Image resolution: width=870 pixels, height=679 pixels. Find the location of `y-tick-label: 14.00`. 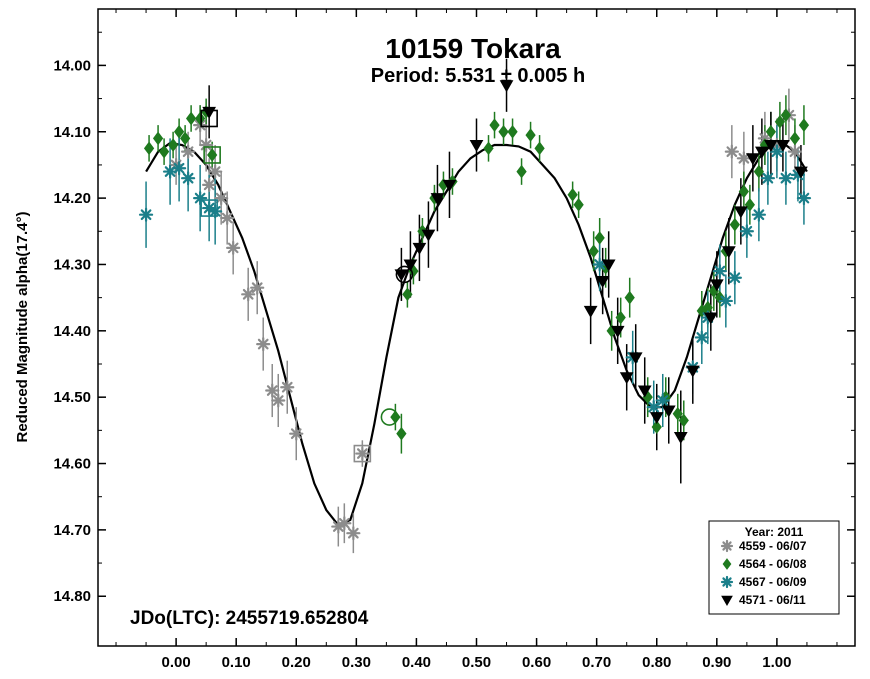

y-tick-label: 14.00 is located at coordinates (72, 65).